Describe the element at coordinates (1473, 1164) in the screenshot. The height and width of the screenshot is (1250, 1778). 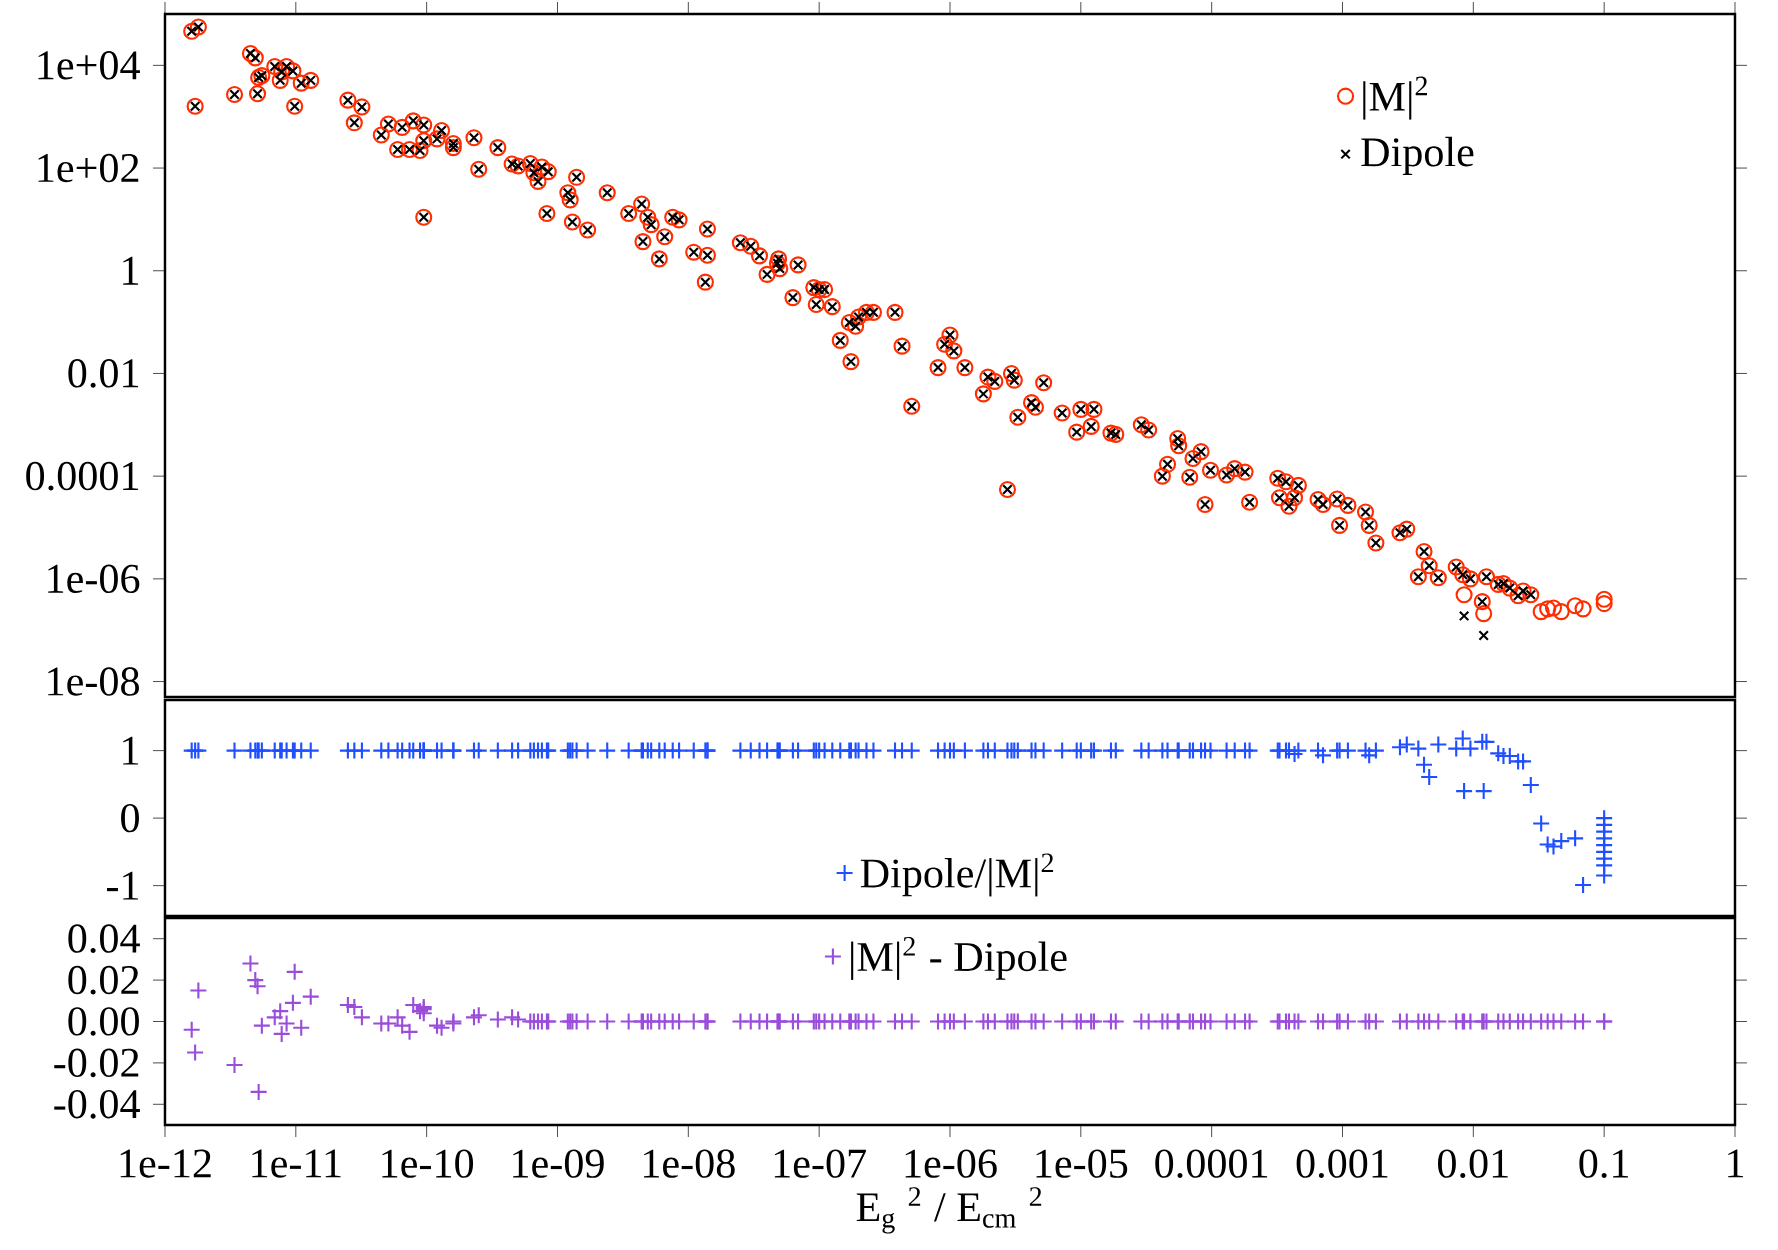
I see `x-tick-label: 0.01` at that location.